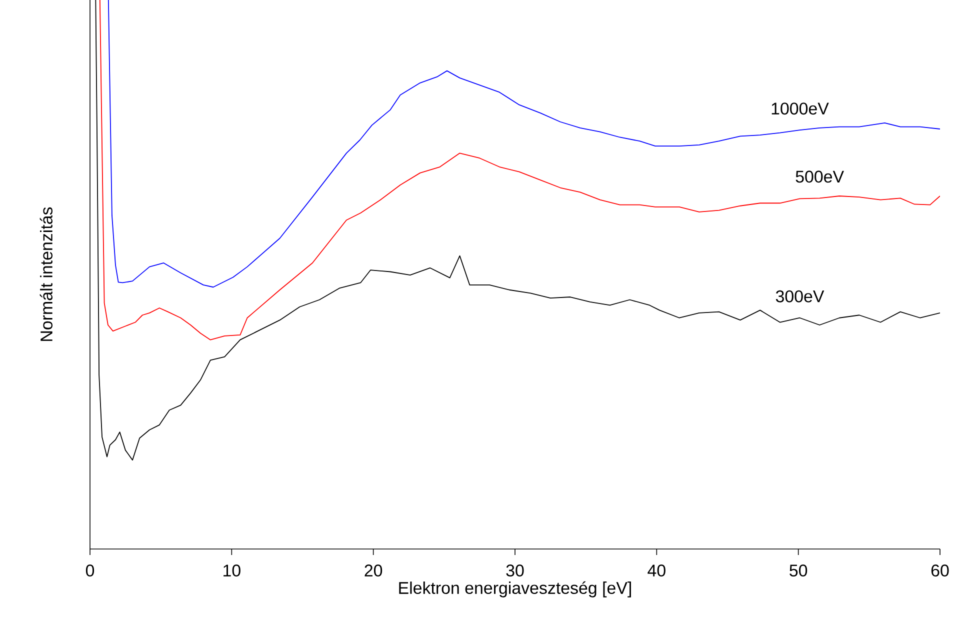 The height and width of the screenshot is (644, 957). I want to click on series-label: 500eV, so click(820, 176).